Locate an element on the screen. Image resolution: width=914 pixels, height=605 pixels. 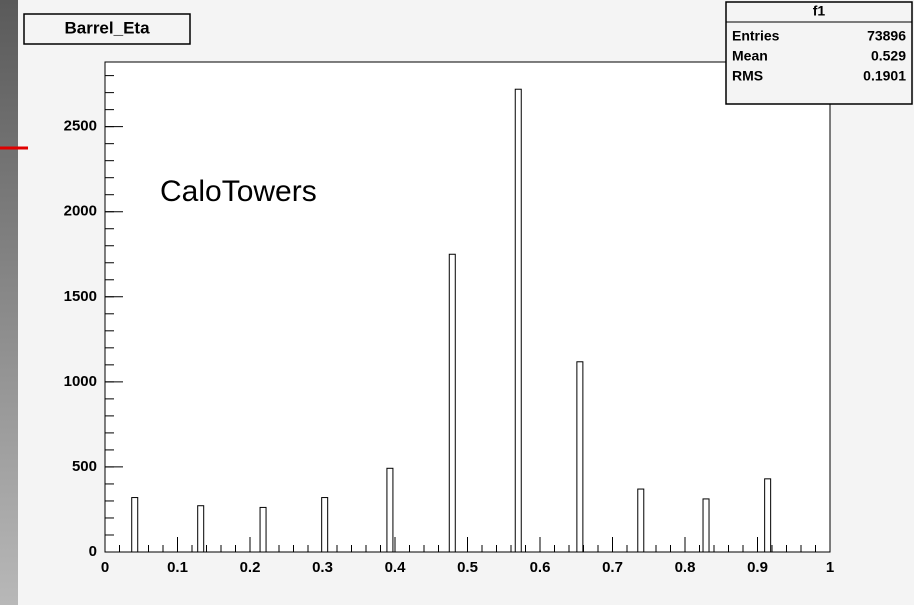
stats-label: Mean is located at coordinates (750, 56).